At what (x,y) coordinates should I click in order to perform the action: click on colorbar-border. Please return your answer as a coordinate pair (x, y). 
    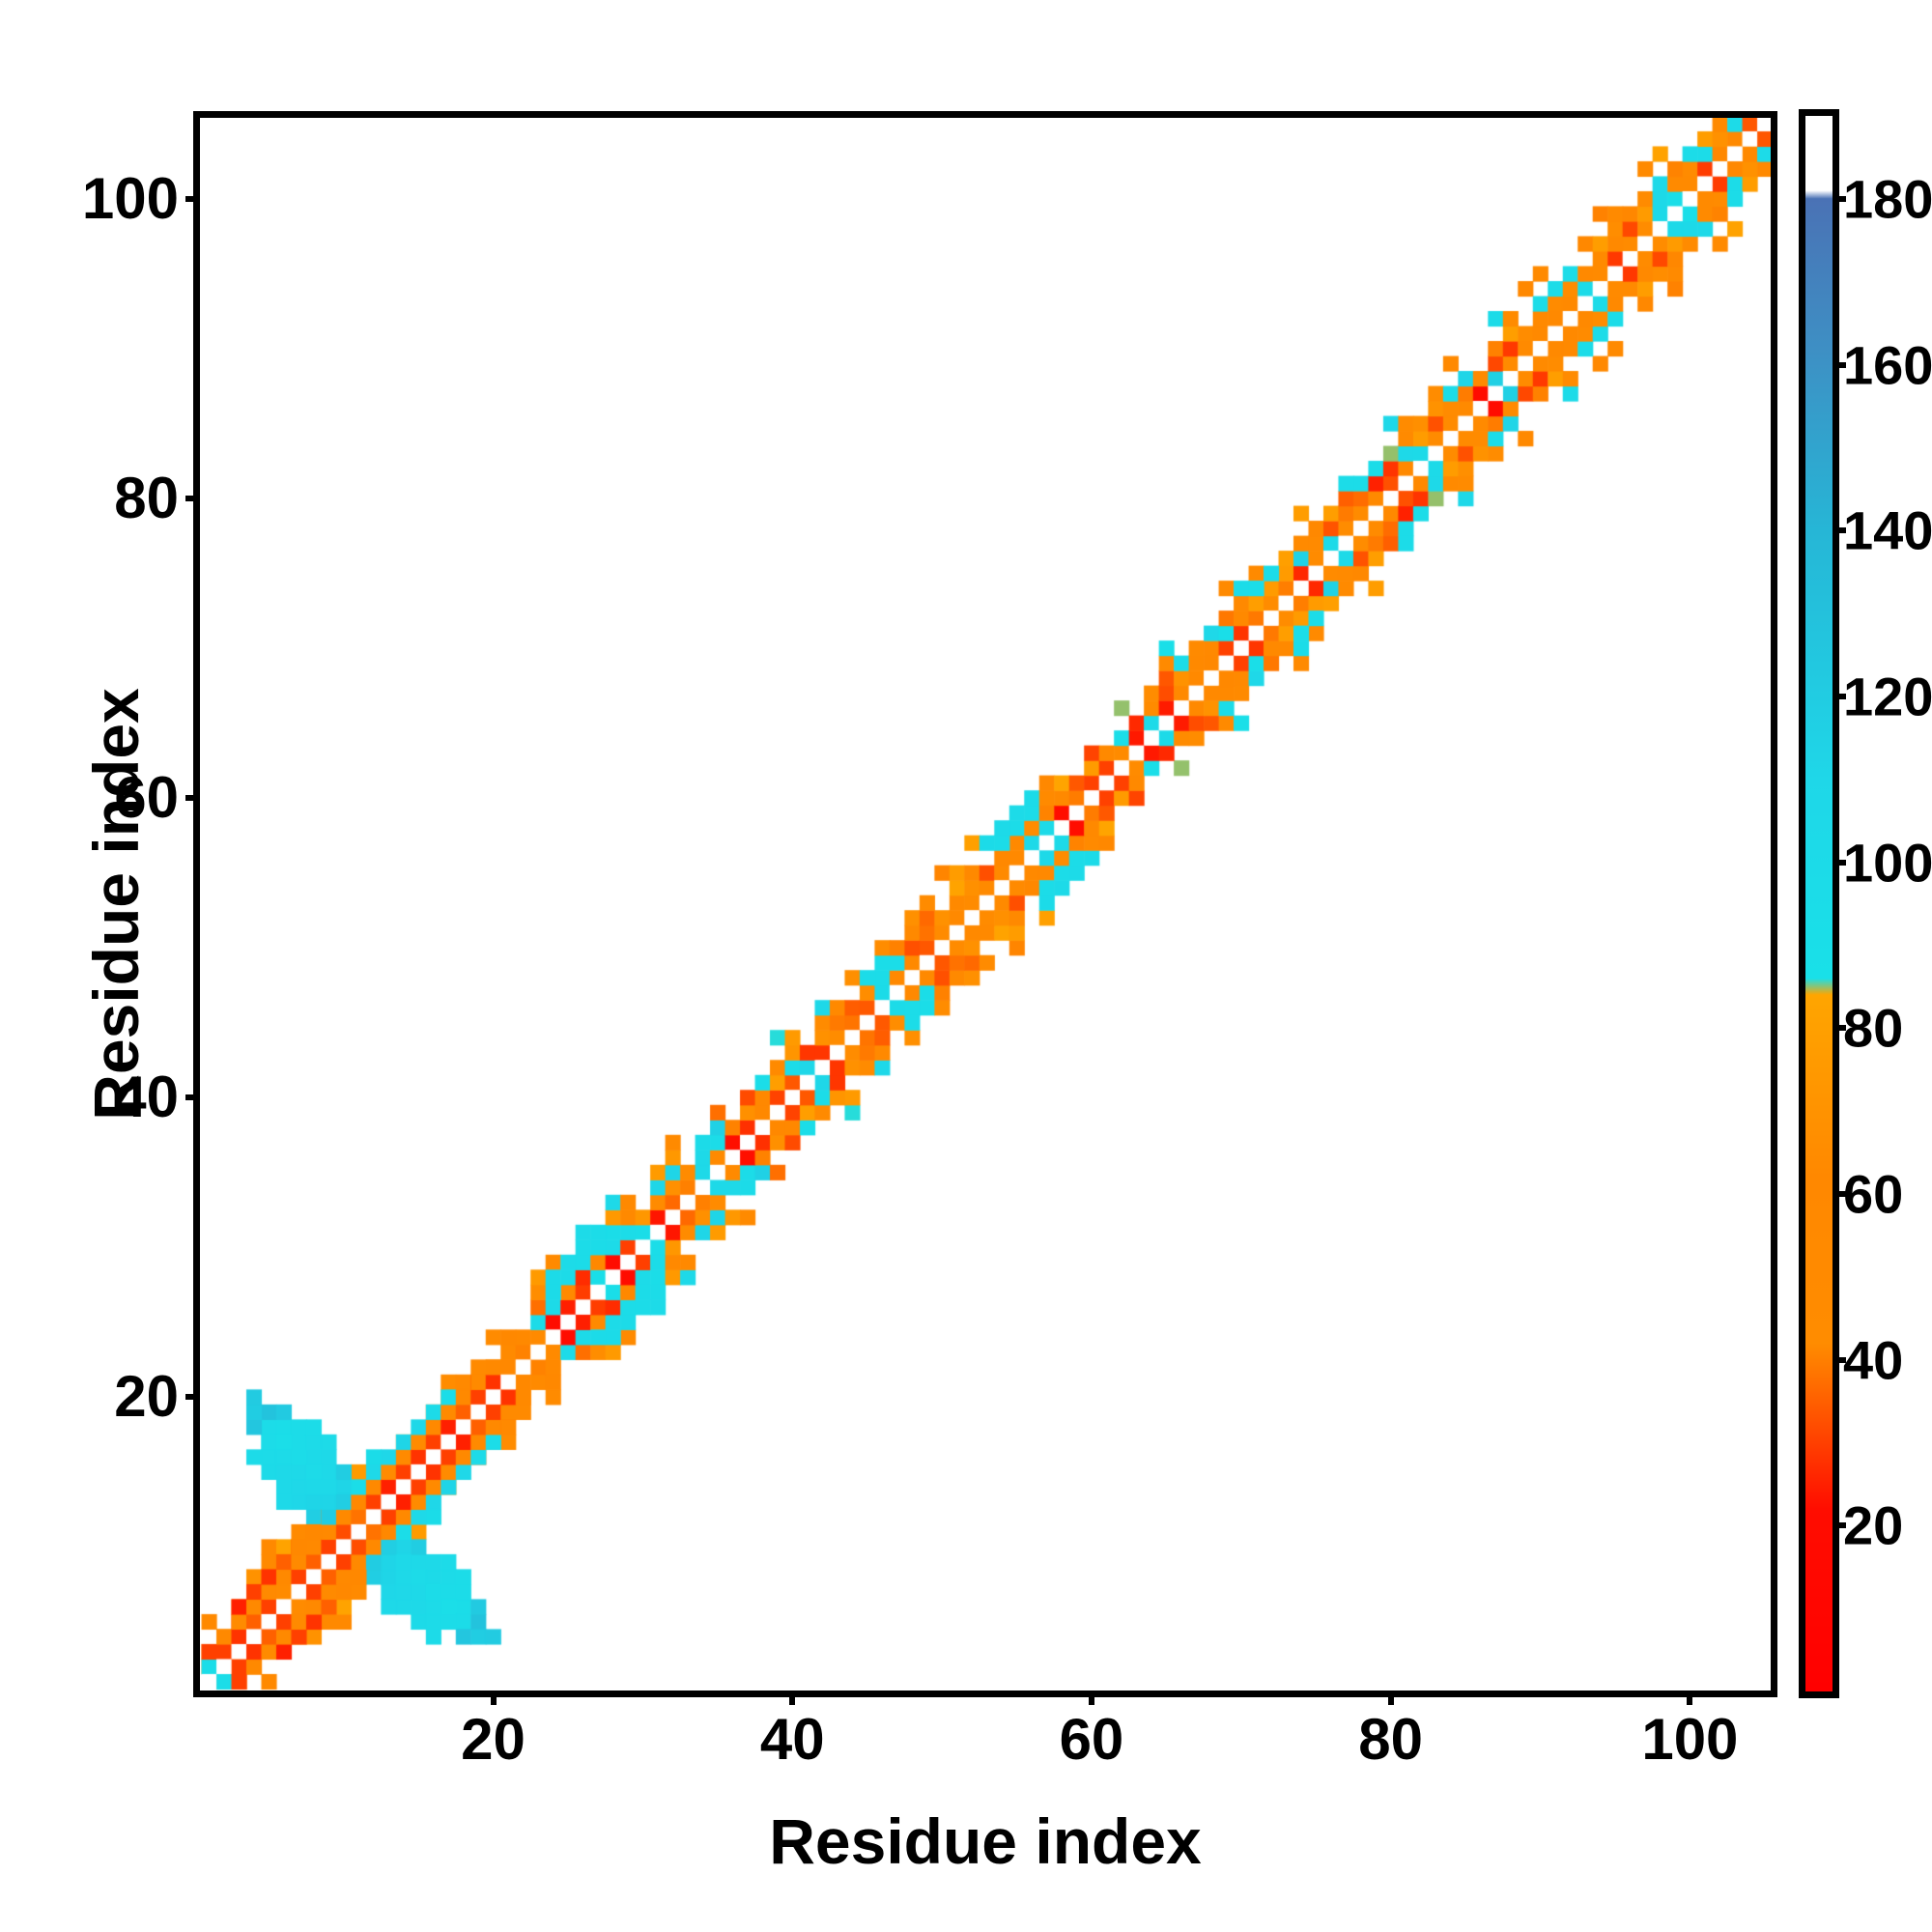
    Looking at the image, I should click on (1819, 903).